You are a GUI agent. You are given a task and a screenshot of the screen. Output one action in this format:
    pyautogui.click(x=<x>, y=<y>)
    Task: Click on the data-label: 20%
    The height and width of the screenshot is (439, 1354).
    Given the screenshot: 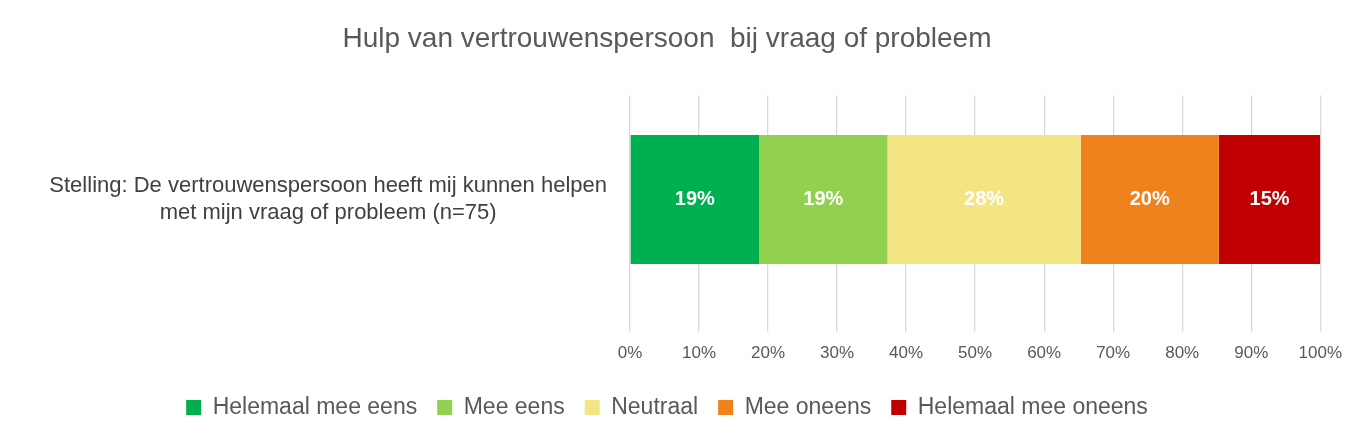 What is the action you would take?
    pyautogui.click(x=1149, y=198)
    